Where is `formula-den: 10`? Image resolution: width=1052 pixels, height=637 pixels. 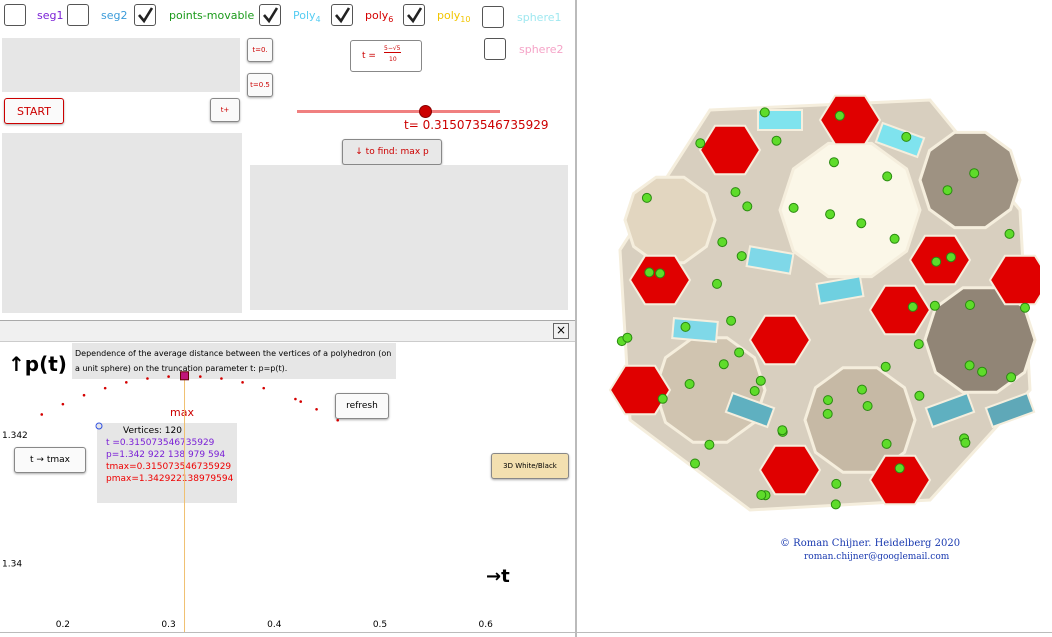 formula-den: 10 is located at coordinates (393, 59).